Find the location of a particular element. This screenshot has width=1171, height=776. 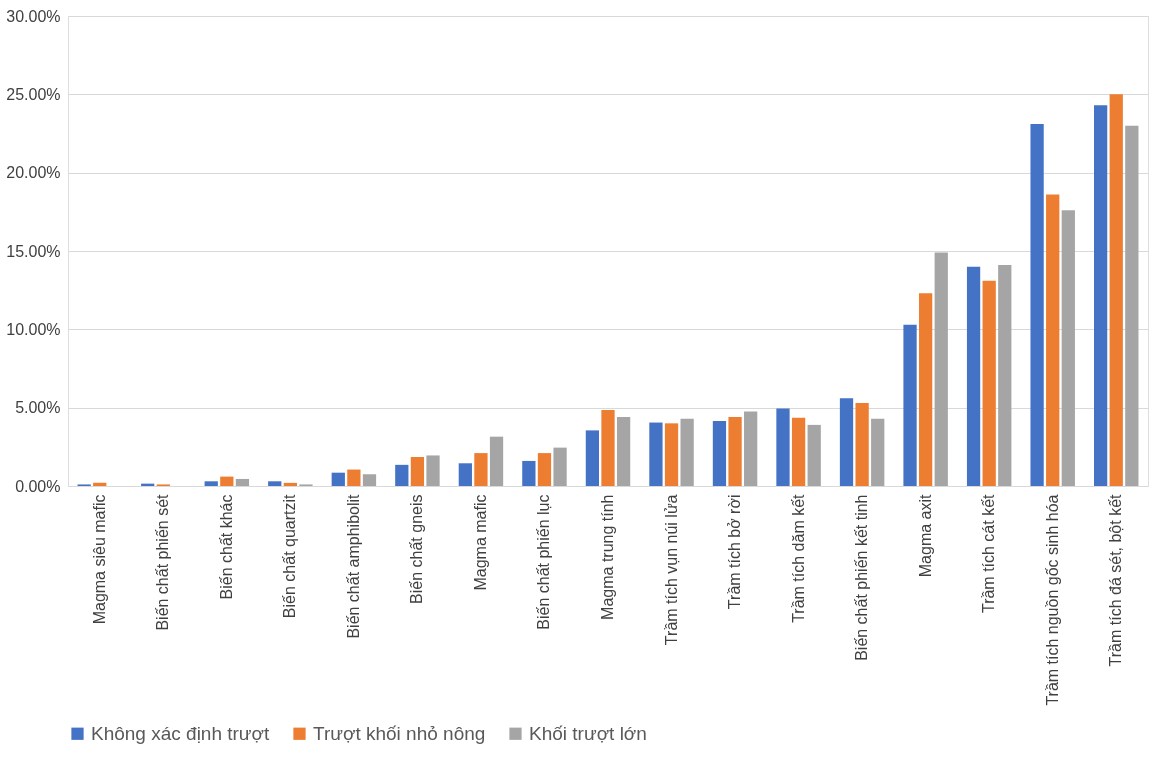

x-tick-label: Magma trung tính is located at coordinates (607, 557).